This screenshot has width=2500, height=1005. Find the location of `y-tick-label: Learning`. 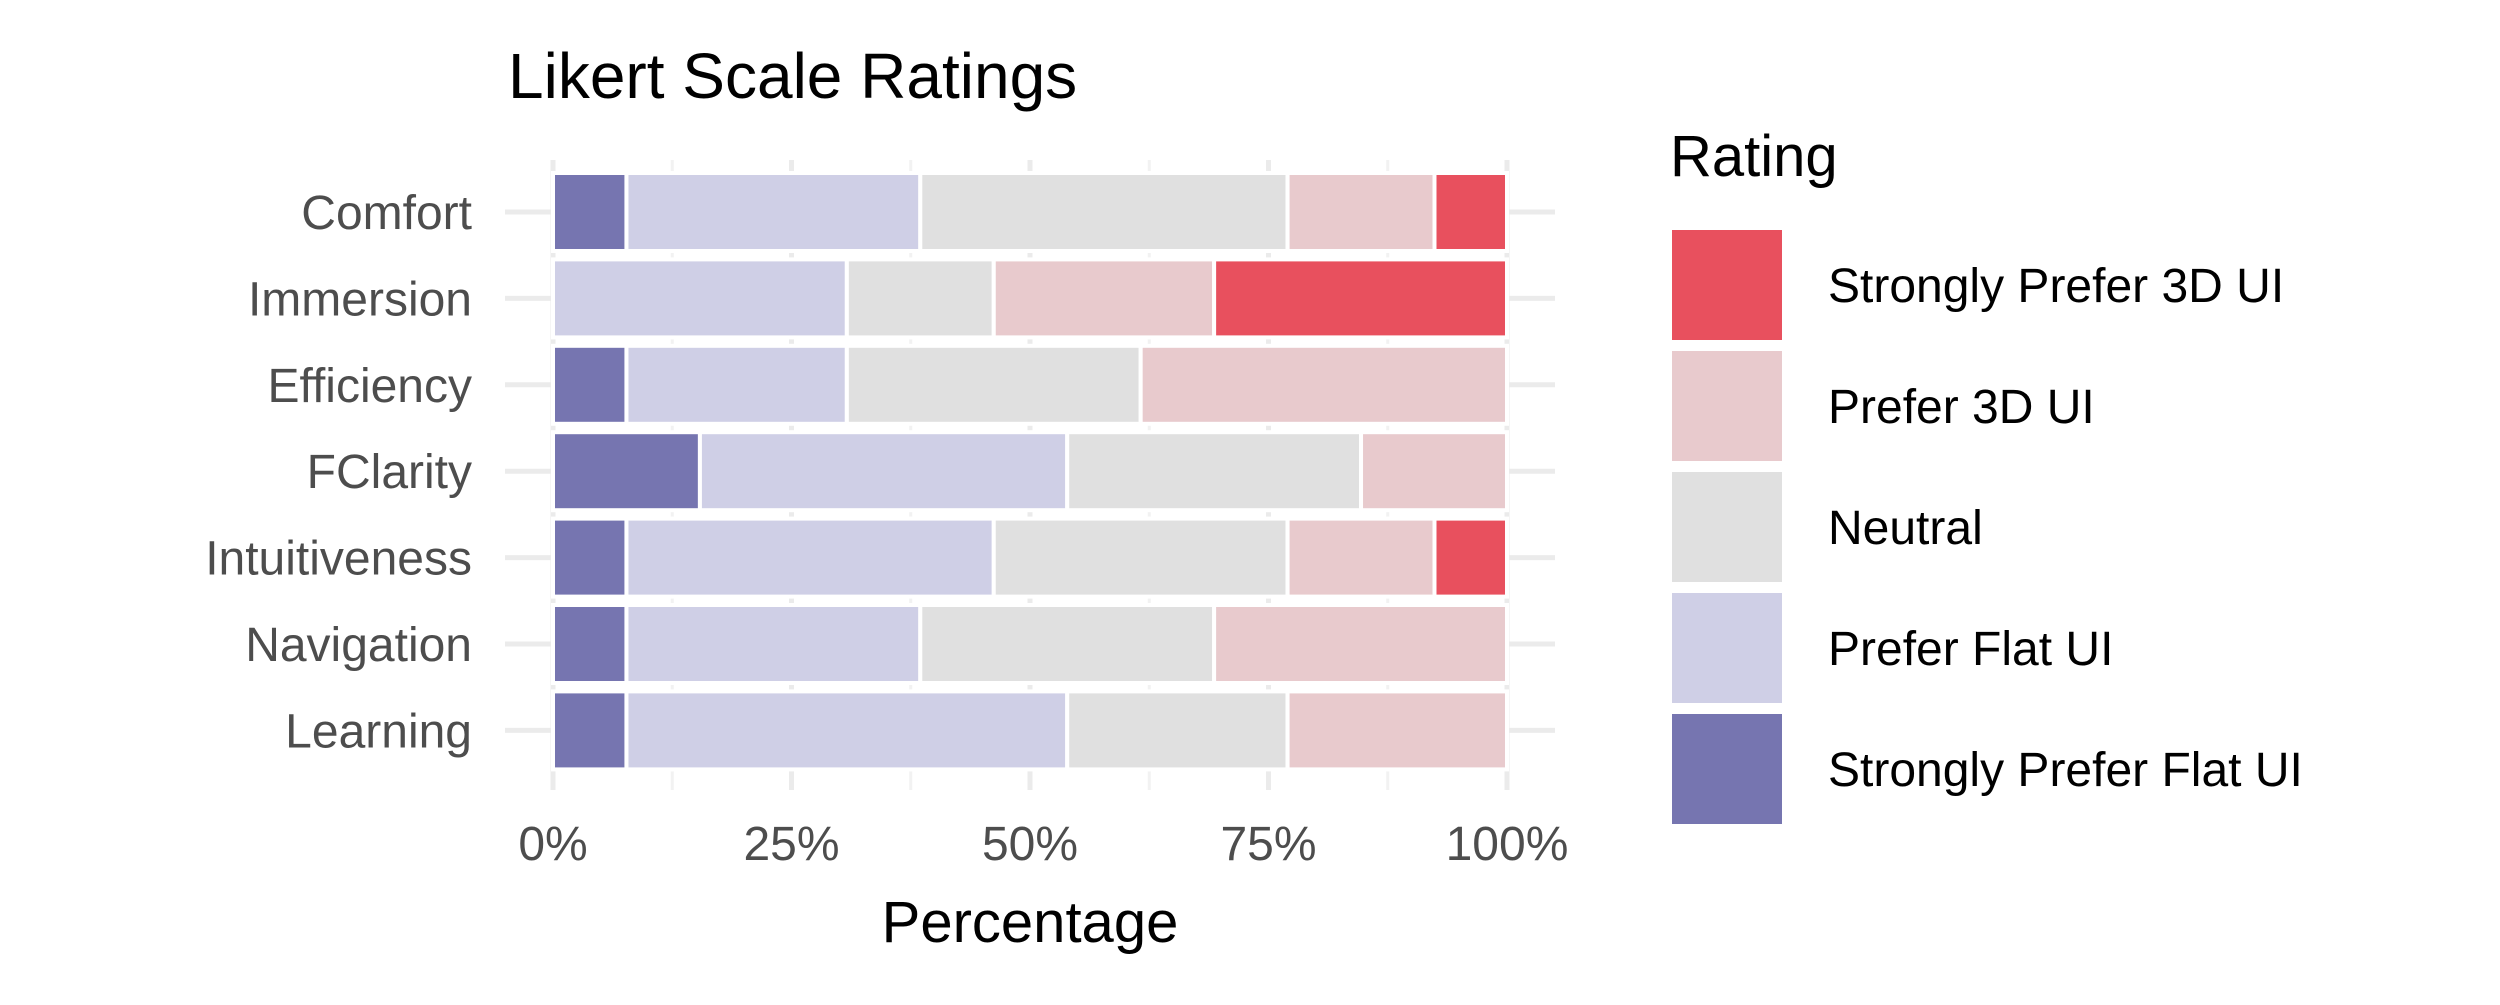

y-tick-label: Learning is located at coordinates (378, 731).